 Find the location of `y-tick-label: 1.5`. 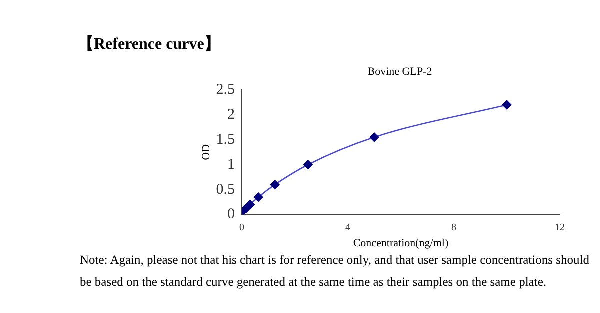

y-tick-label: 1.5 is located at coordinates (225, 140).